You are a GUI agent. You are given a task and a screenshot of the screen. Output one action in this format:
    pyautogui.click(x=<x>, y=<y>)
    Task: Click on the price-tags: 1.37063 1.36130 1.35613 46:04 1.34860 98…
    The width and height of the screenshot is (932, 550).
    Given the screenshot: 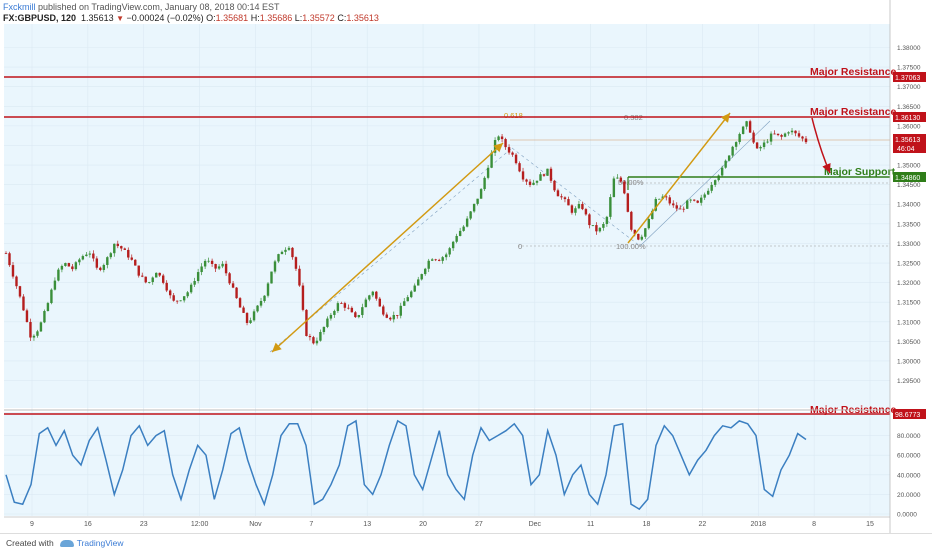 What is the action you would take?
    pyautogui.click(x=909, y=245)
    